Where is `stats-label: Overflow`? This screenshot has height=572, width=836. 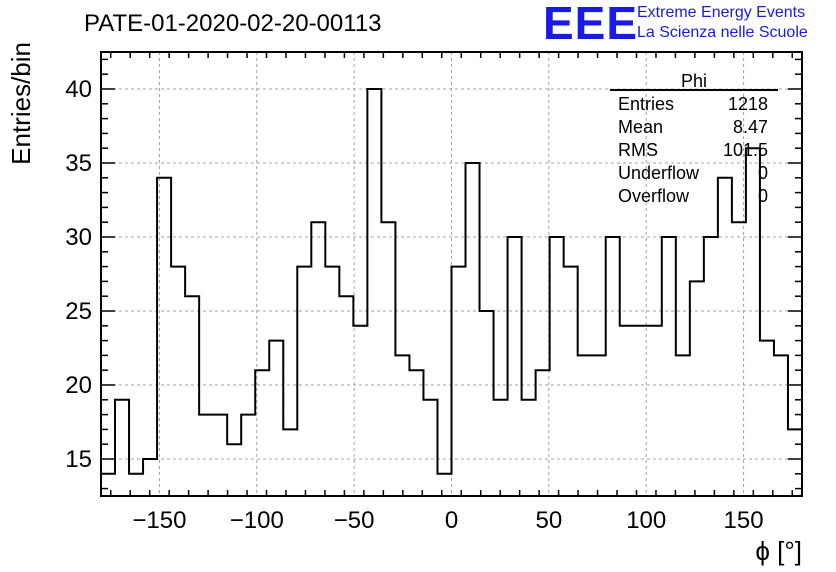
stats-label: Overflow is located at coordinates (654, 196).